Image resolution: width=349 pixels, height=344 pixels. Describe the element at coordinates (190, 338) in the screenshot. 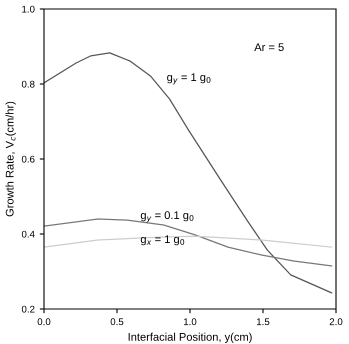

I see `x-axis-title: Interfacial Position, y(cm)` at that location.